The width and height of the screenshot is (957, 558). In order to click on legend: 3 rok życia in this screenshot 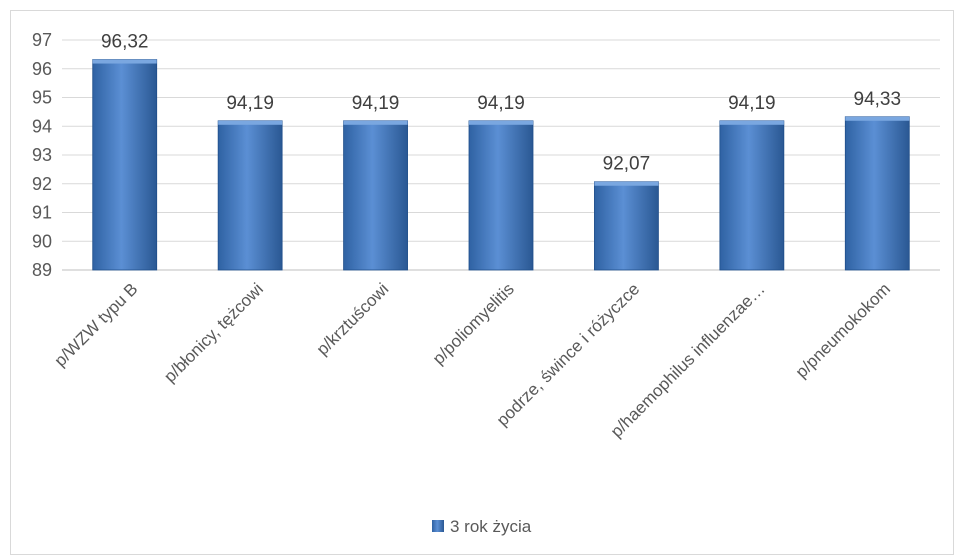, I will do `click(482, 526)`.